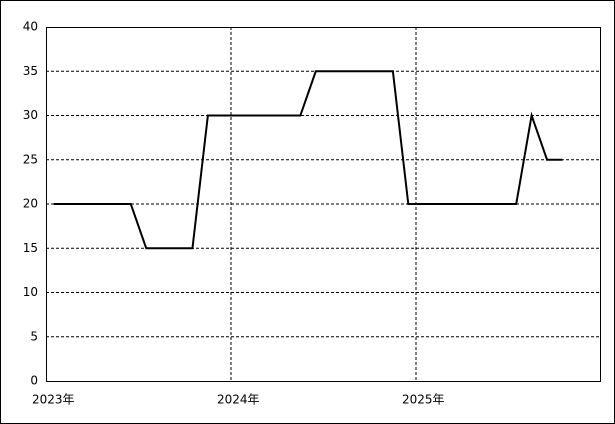 This screenshot has width=615, height=424. Describe the element at coordinates (30, 248) in the screenshot. I see `y-tick-label: 15` at that location.